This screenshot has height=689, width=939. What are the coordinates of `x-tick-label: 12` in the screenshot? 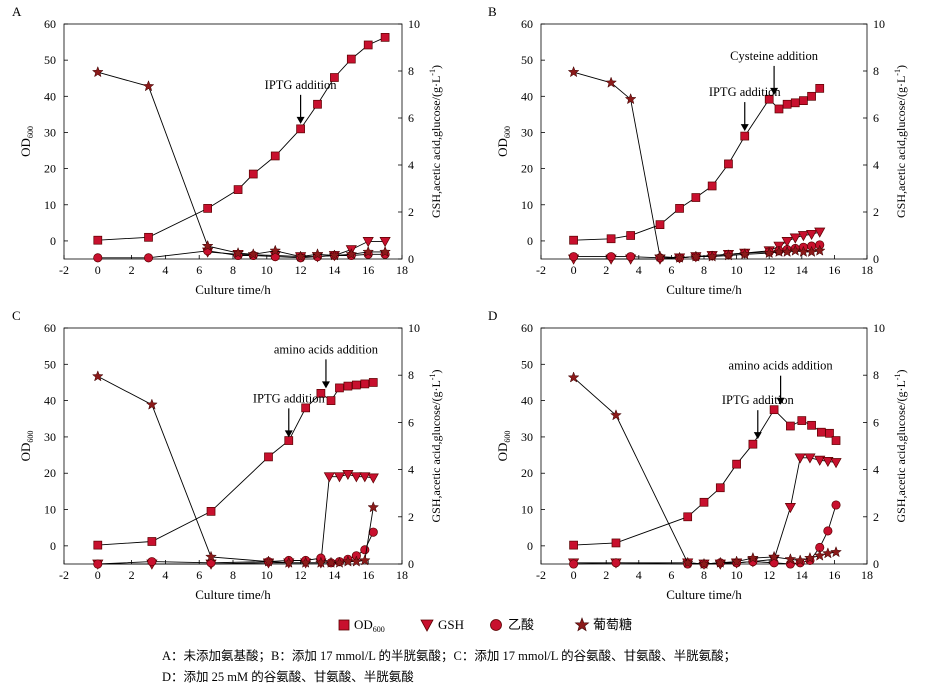 It's located at (301, 270).